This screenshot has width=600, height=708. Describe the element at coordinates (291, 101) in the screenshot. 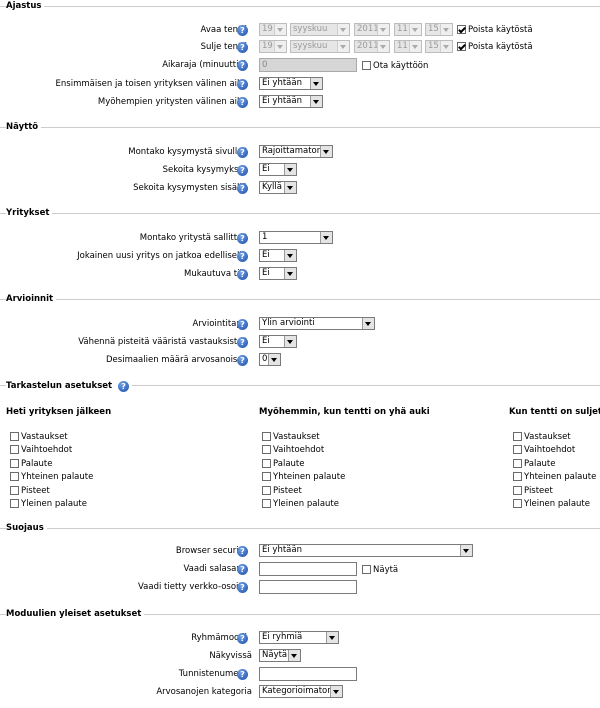

I see `later-delay-select: Ei yhtään` at that location.